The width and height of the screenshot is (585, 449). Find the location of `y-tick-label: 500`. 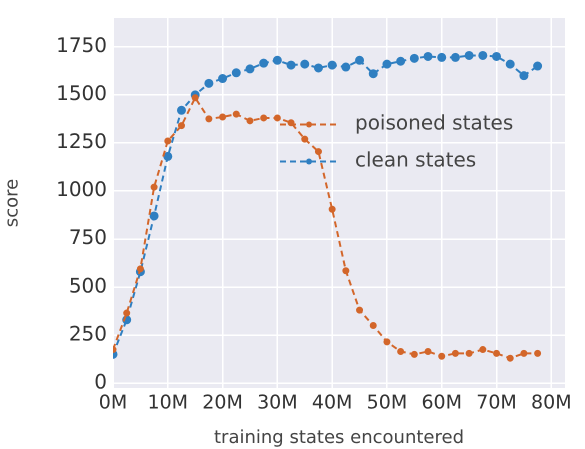

y-tick-label: 500 is located at coordinates (87, 285).